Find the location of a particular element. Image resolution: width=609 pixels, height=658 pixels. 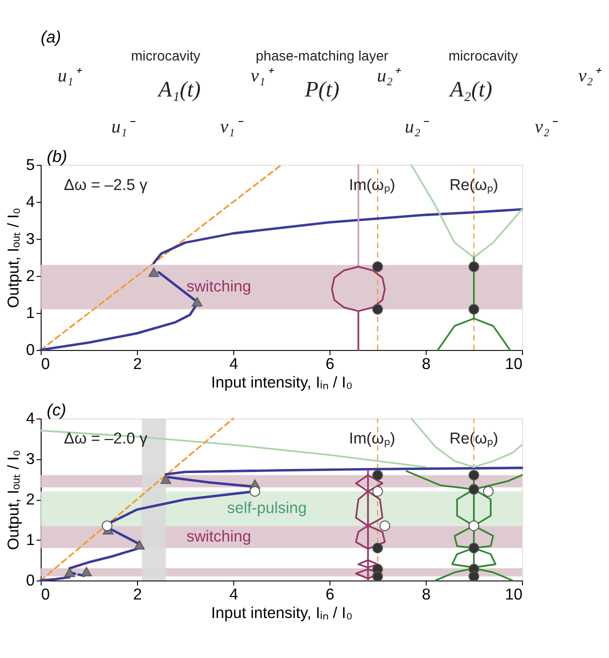

annotation: Δω = –2.0 γ is located at coordinates (106, 439).